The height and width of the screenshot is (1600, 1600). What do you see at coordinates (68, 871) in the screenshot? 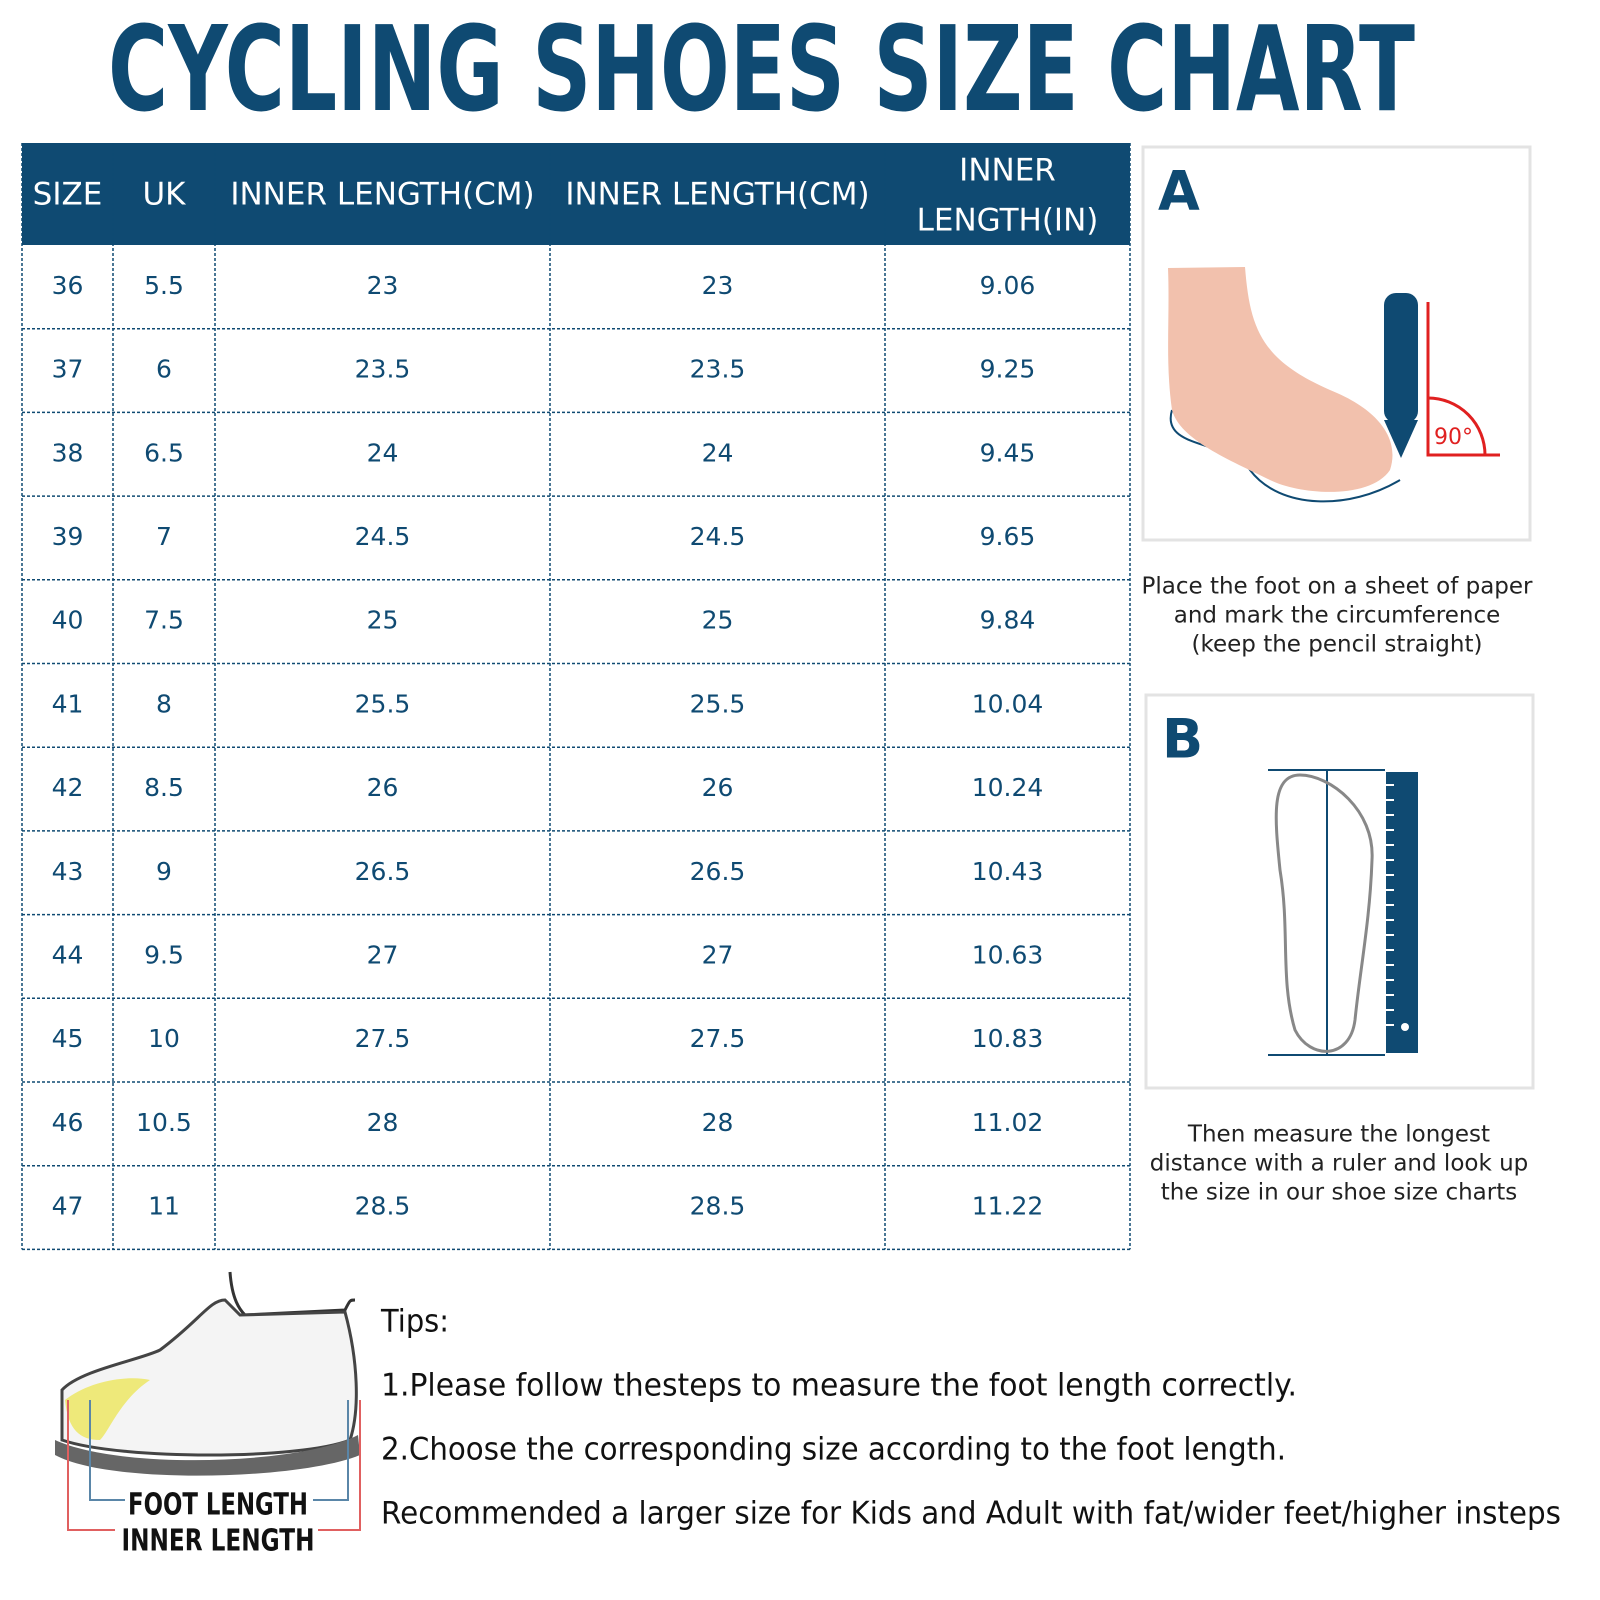
I see `table-cell: 43` at bounding box center [68, 871].